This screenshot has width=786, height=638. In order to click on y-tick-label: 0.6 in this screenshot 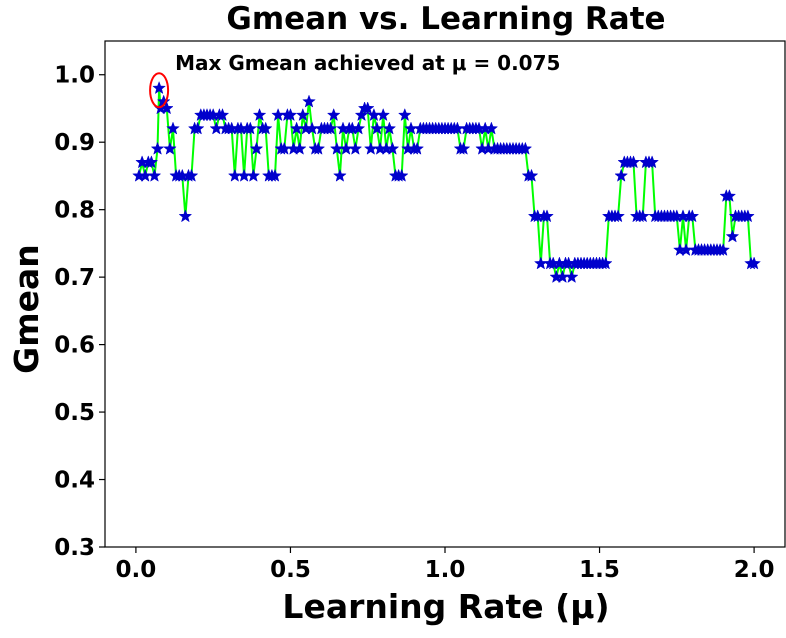, I will do `click(74, 346)`.